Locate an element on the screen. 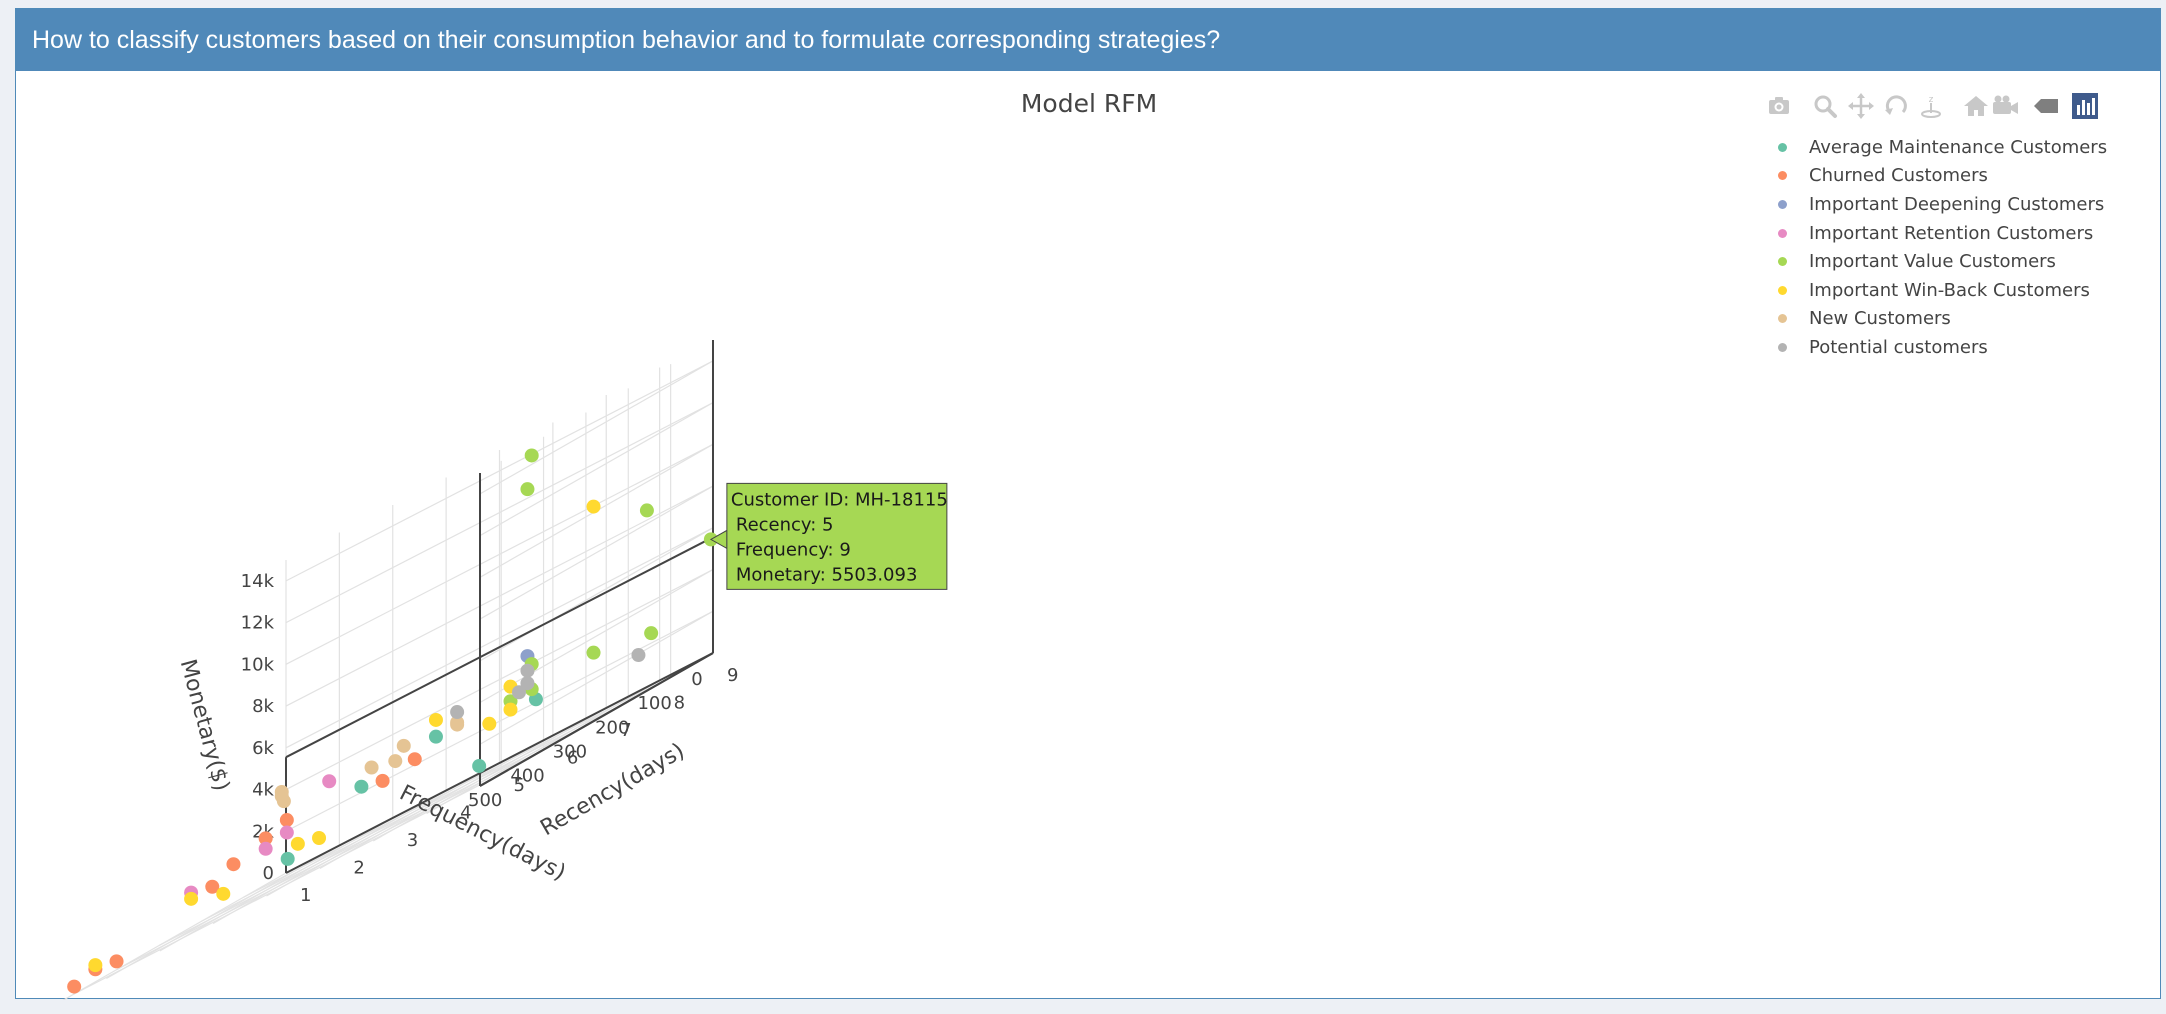  legend-label: Potential customers is located at coordinates (1898, 347).